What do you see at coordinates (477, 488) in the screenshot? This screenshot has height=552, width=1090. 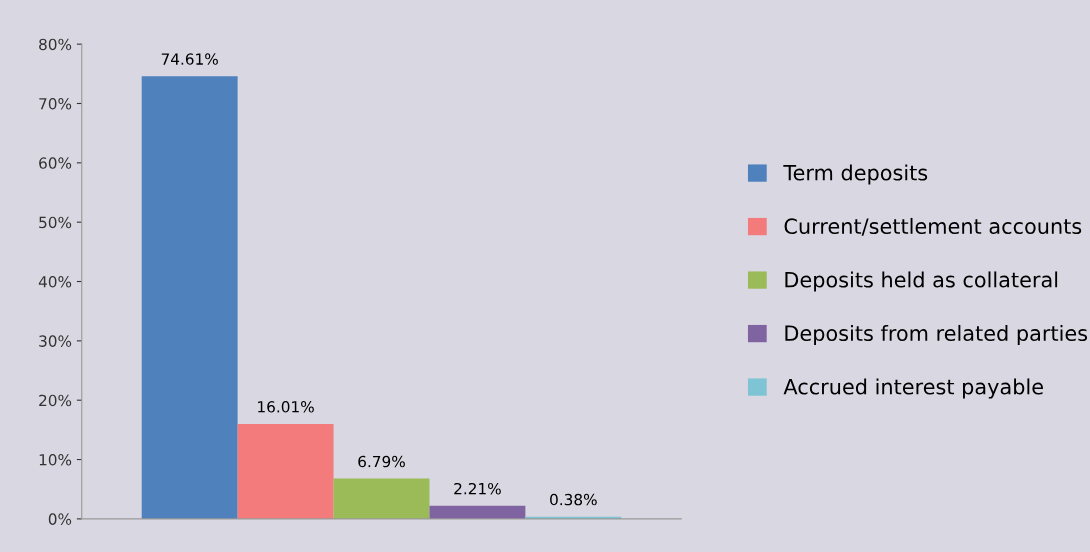 I see `data-label: 2.21%` at bounding box center [477, 488].